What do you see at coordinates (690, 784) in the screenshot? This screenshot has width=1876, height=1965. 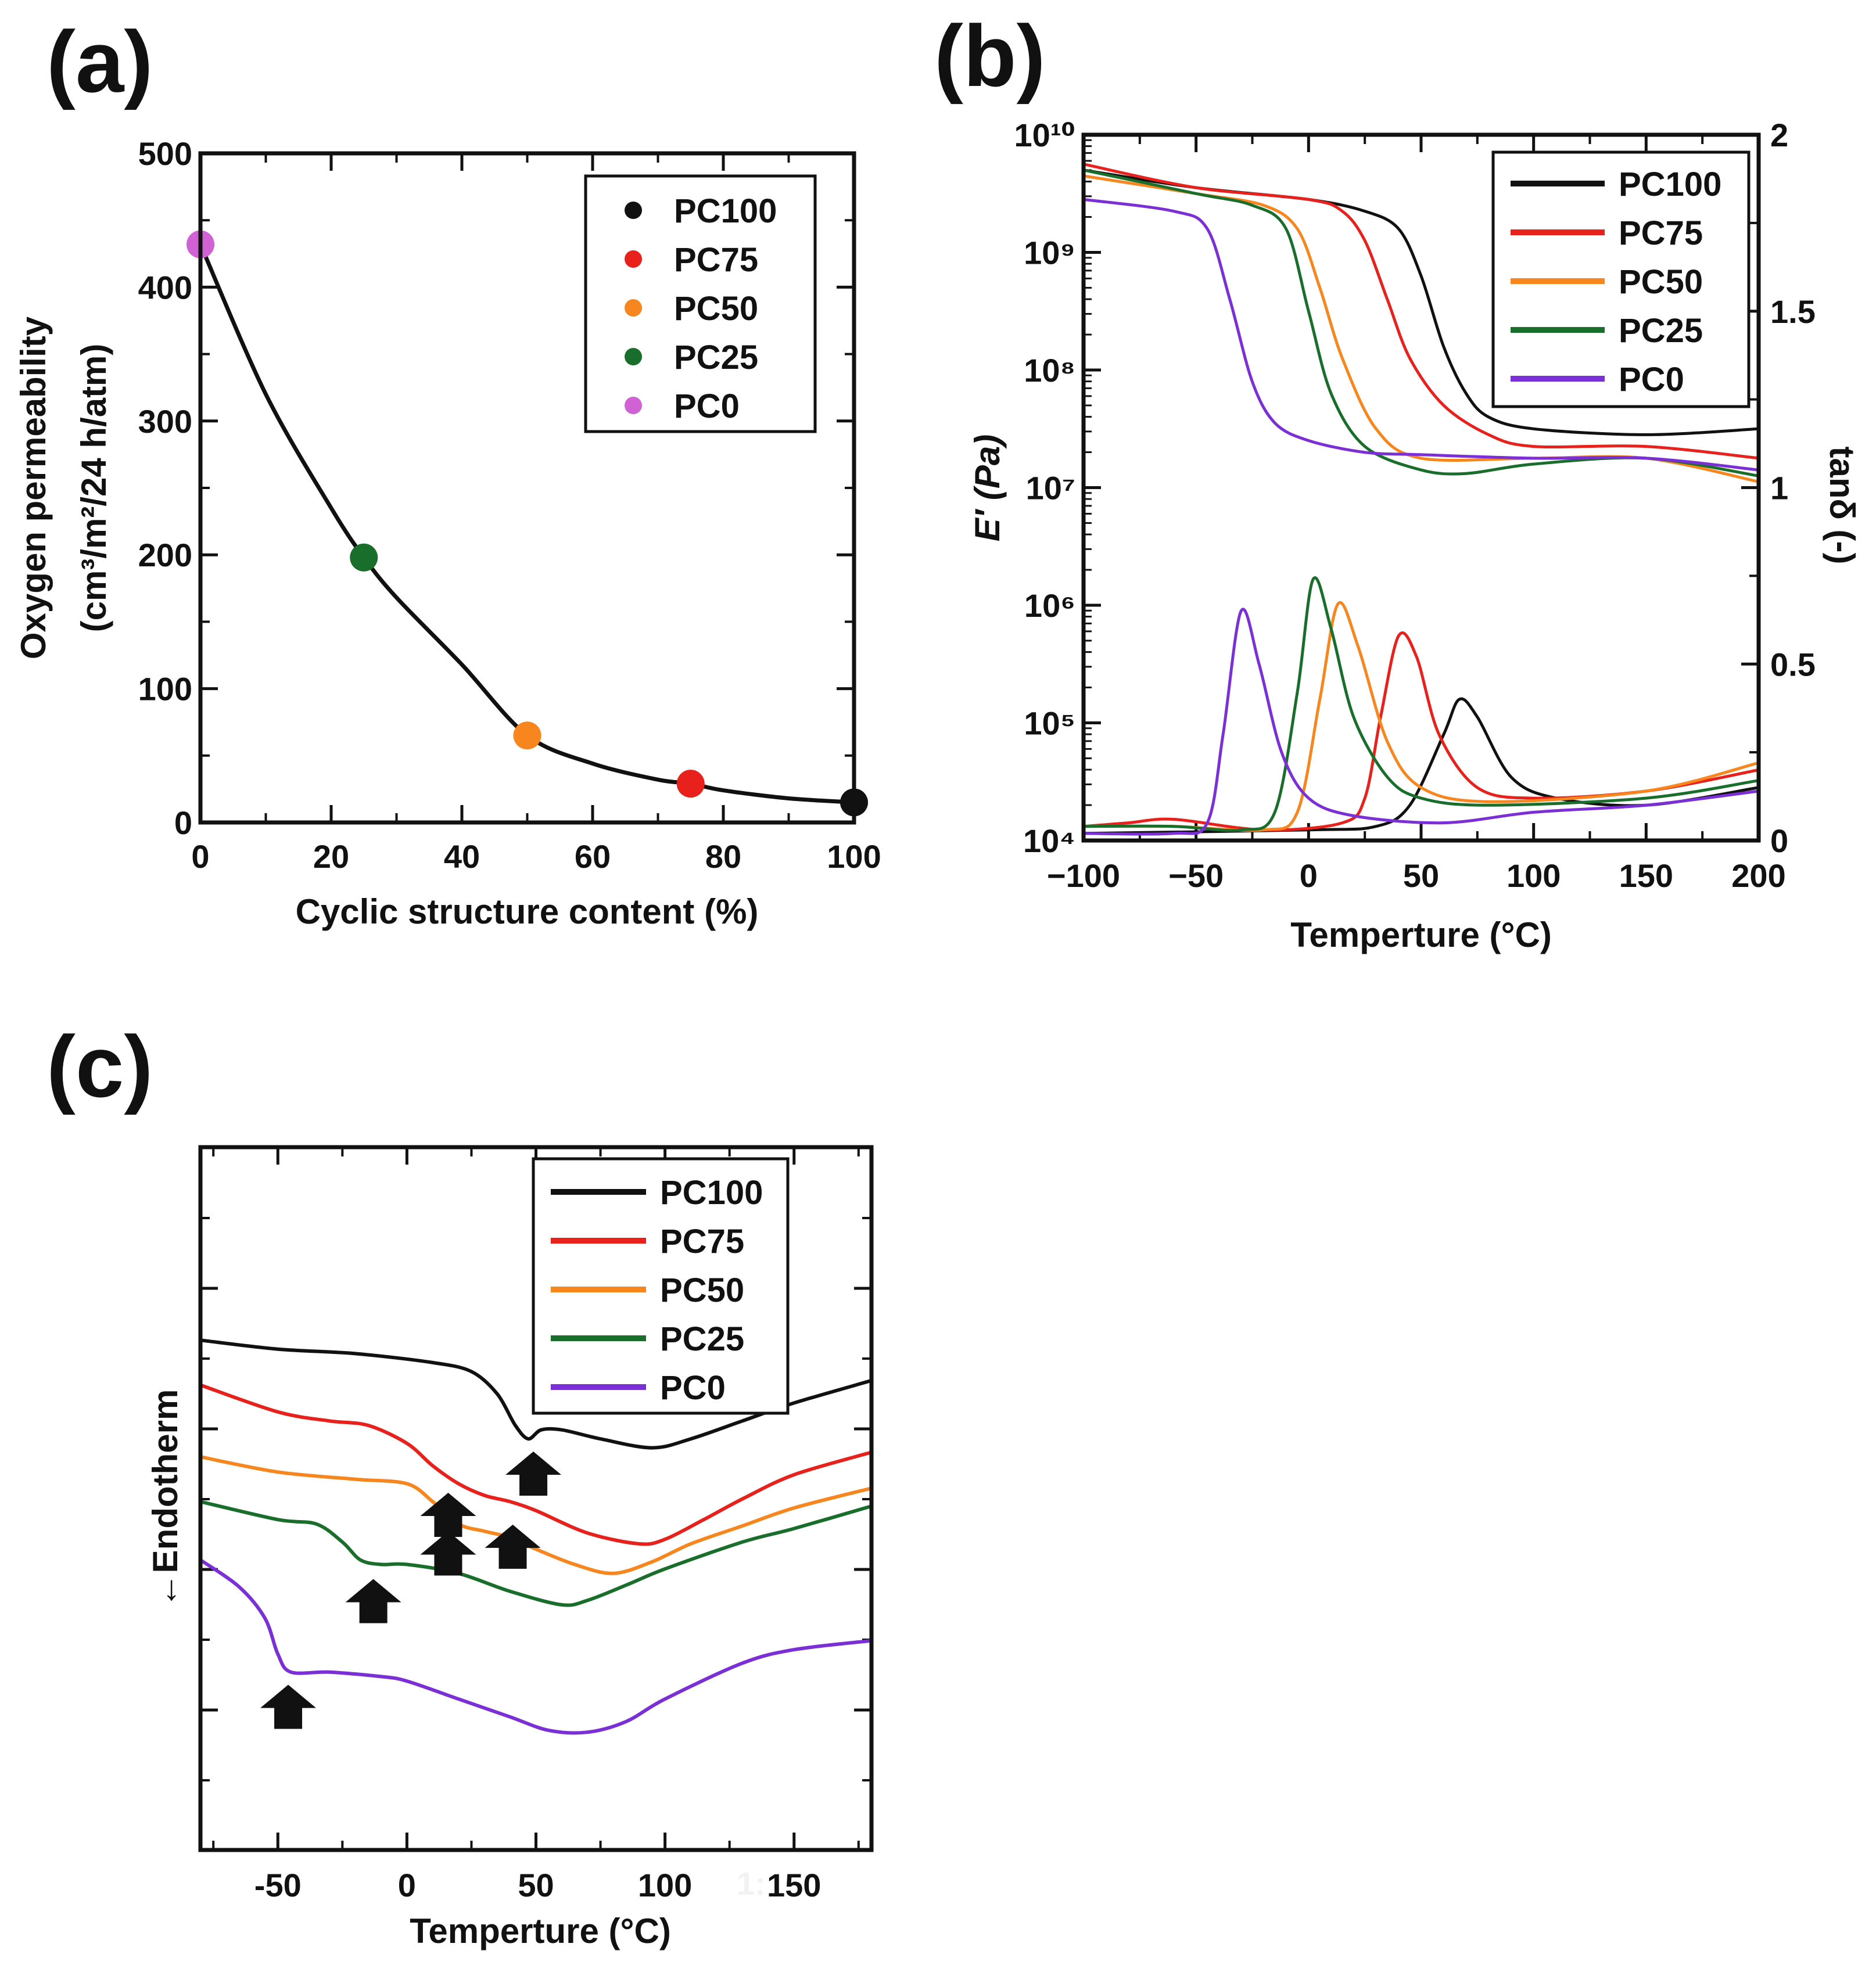 I see `panel-a-point-pc75` at bounding box center [690, 784].